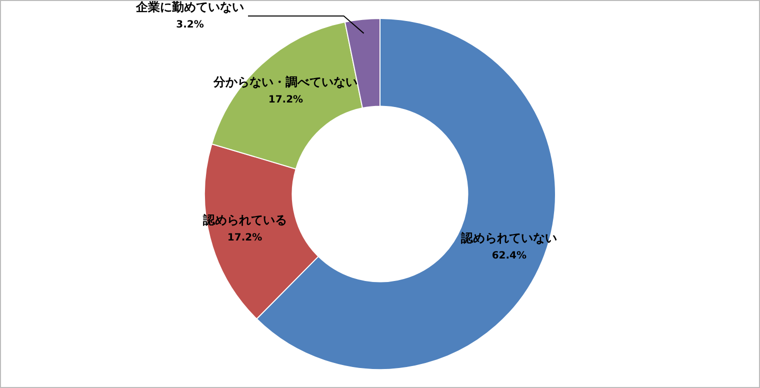  What do you see at coordinates (189, 7) in the screenshot?
I see `slice-label: 企業に勤めていない` at bounding box center [189, 7].